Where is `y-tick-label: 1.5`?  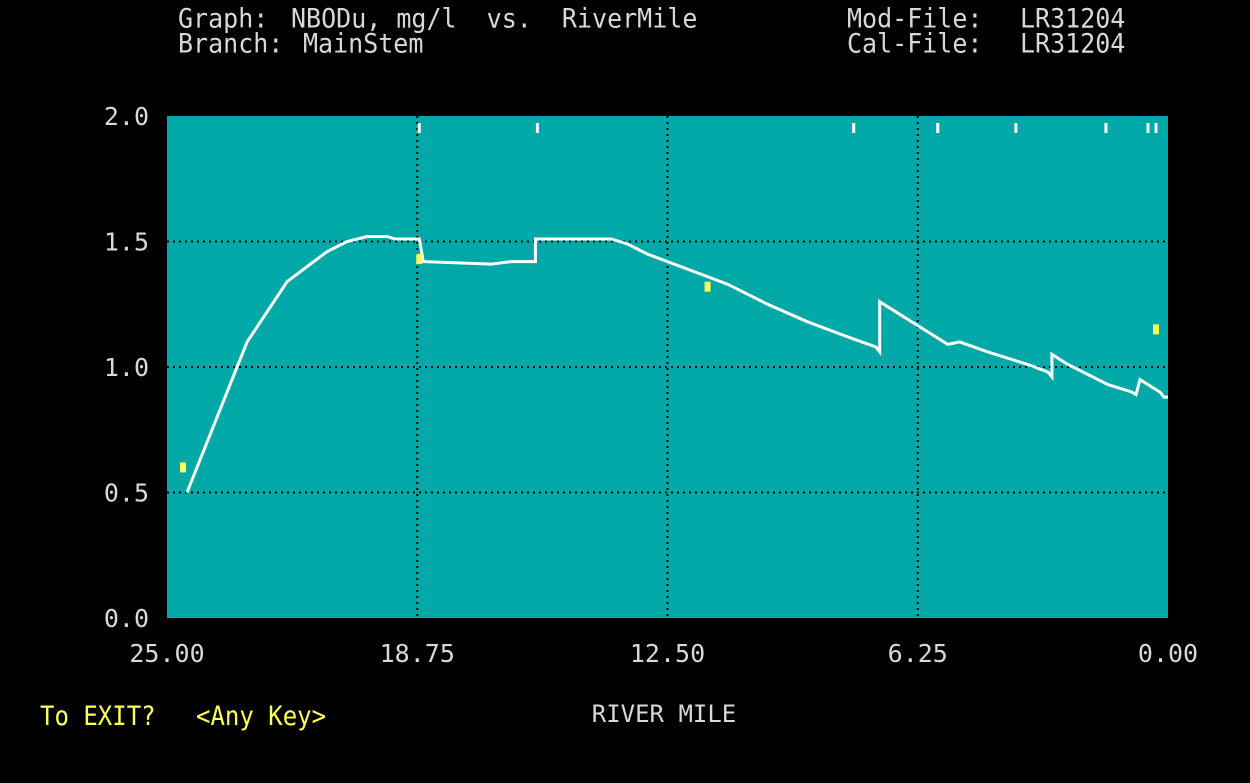 y-tick-label: 1.5 is located at coordinates (126, 242).